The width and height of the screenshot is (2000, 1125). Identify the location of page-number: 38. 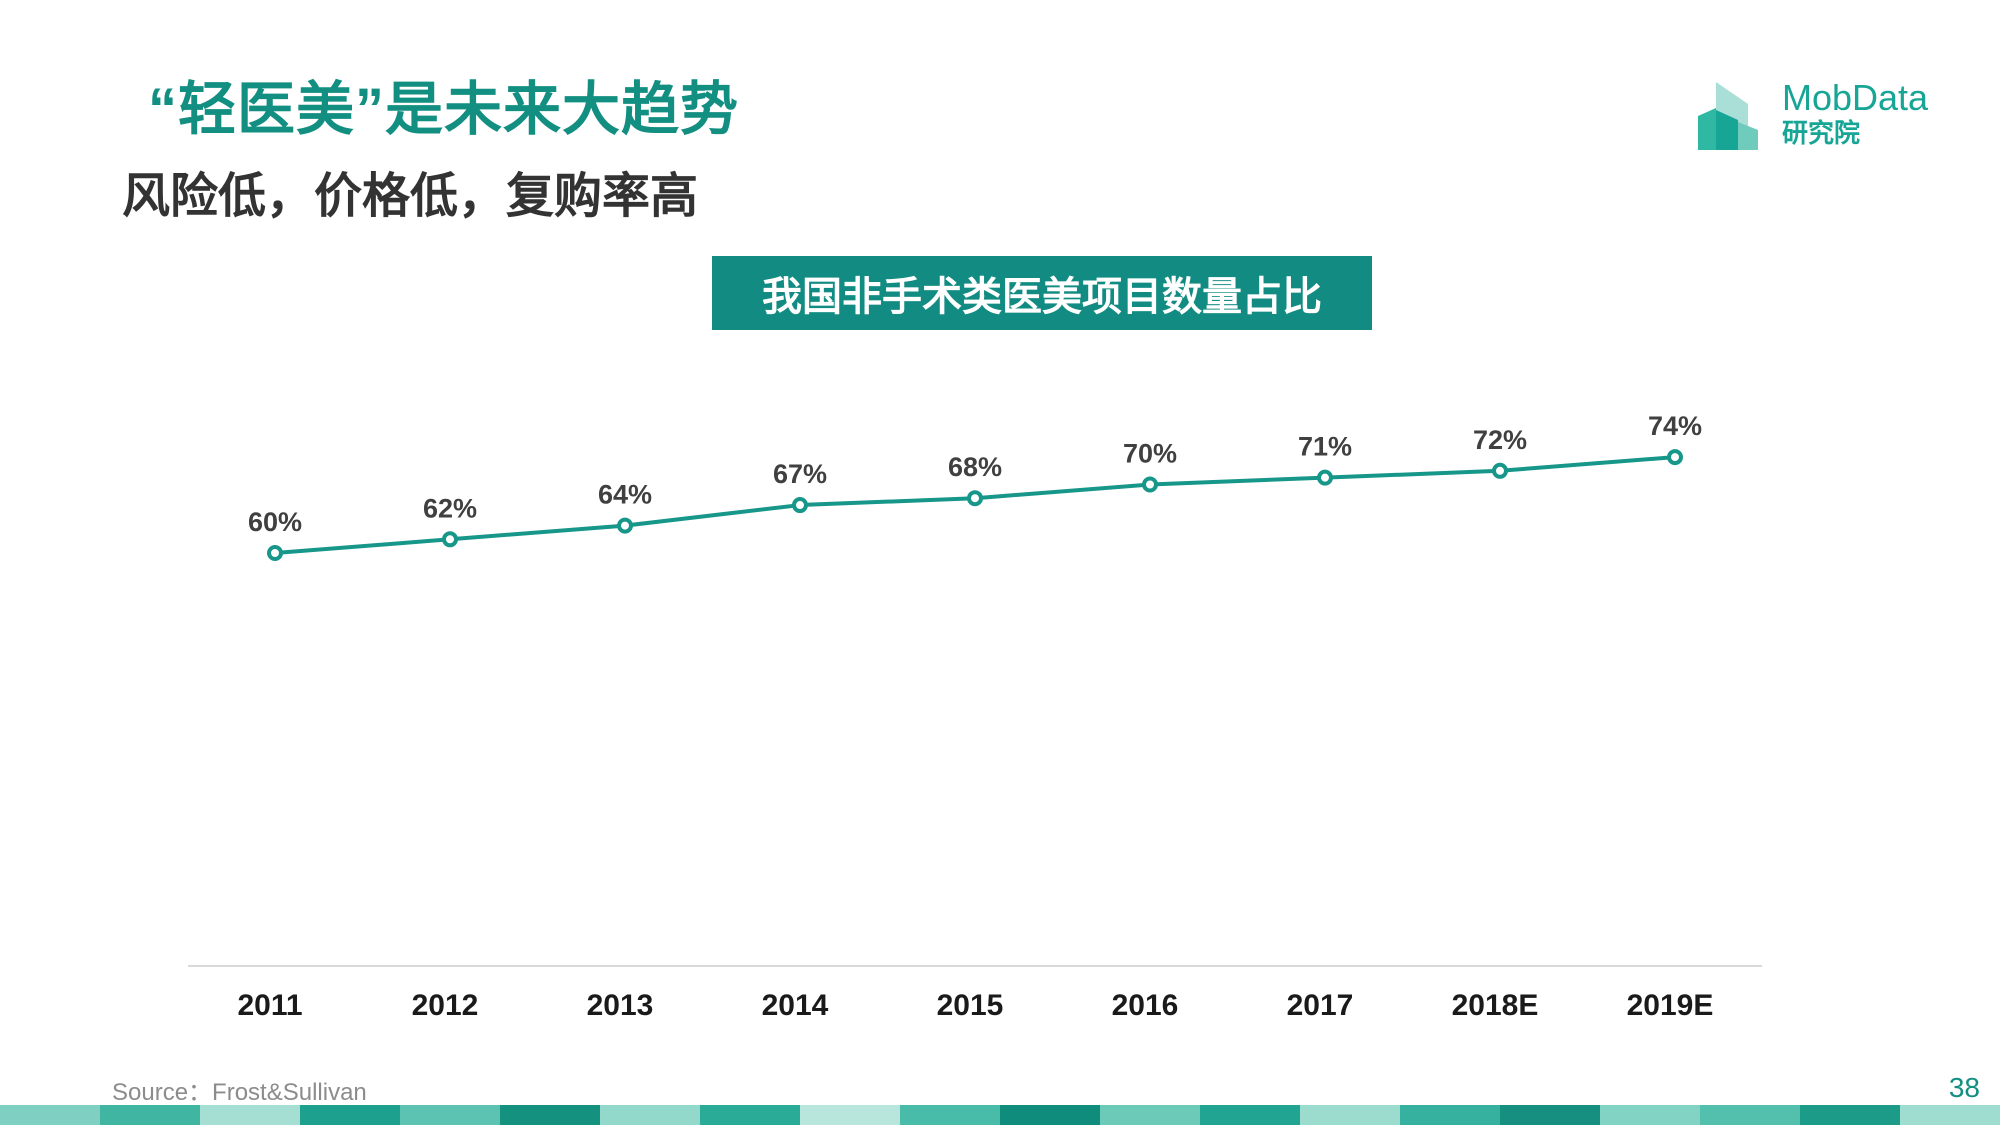
(1964, 1087).